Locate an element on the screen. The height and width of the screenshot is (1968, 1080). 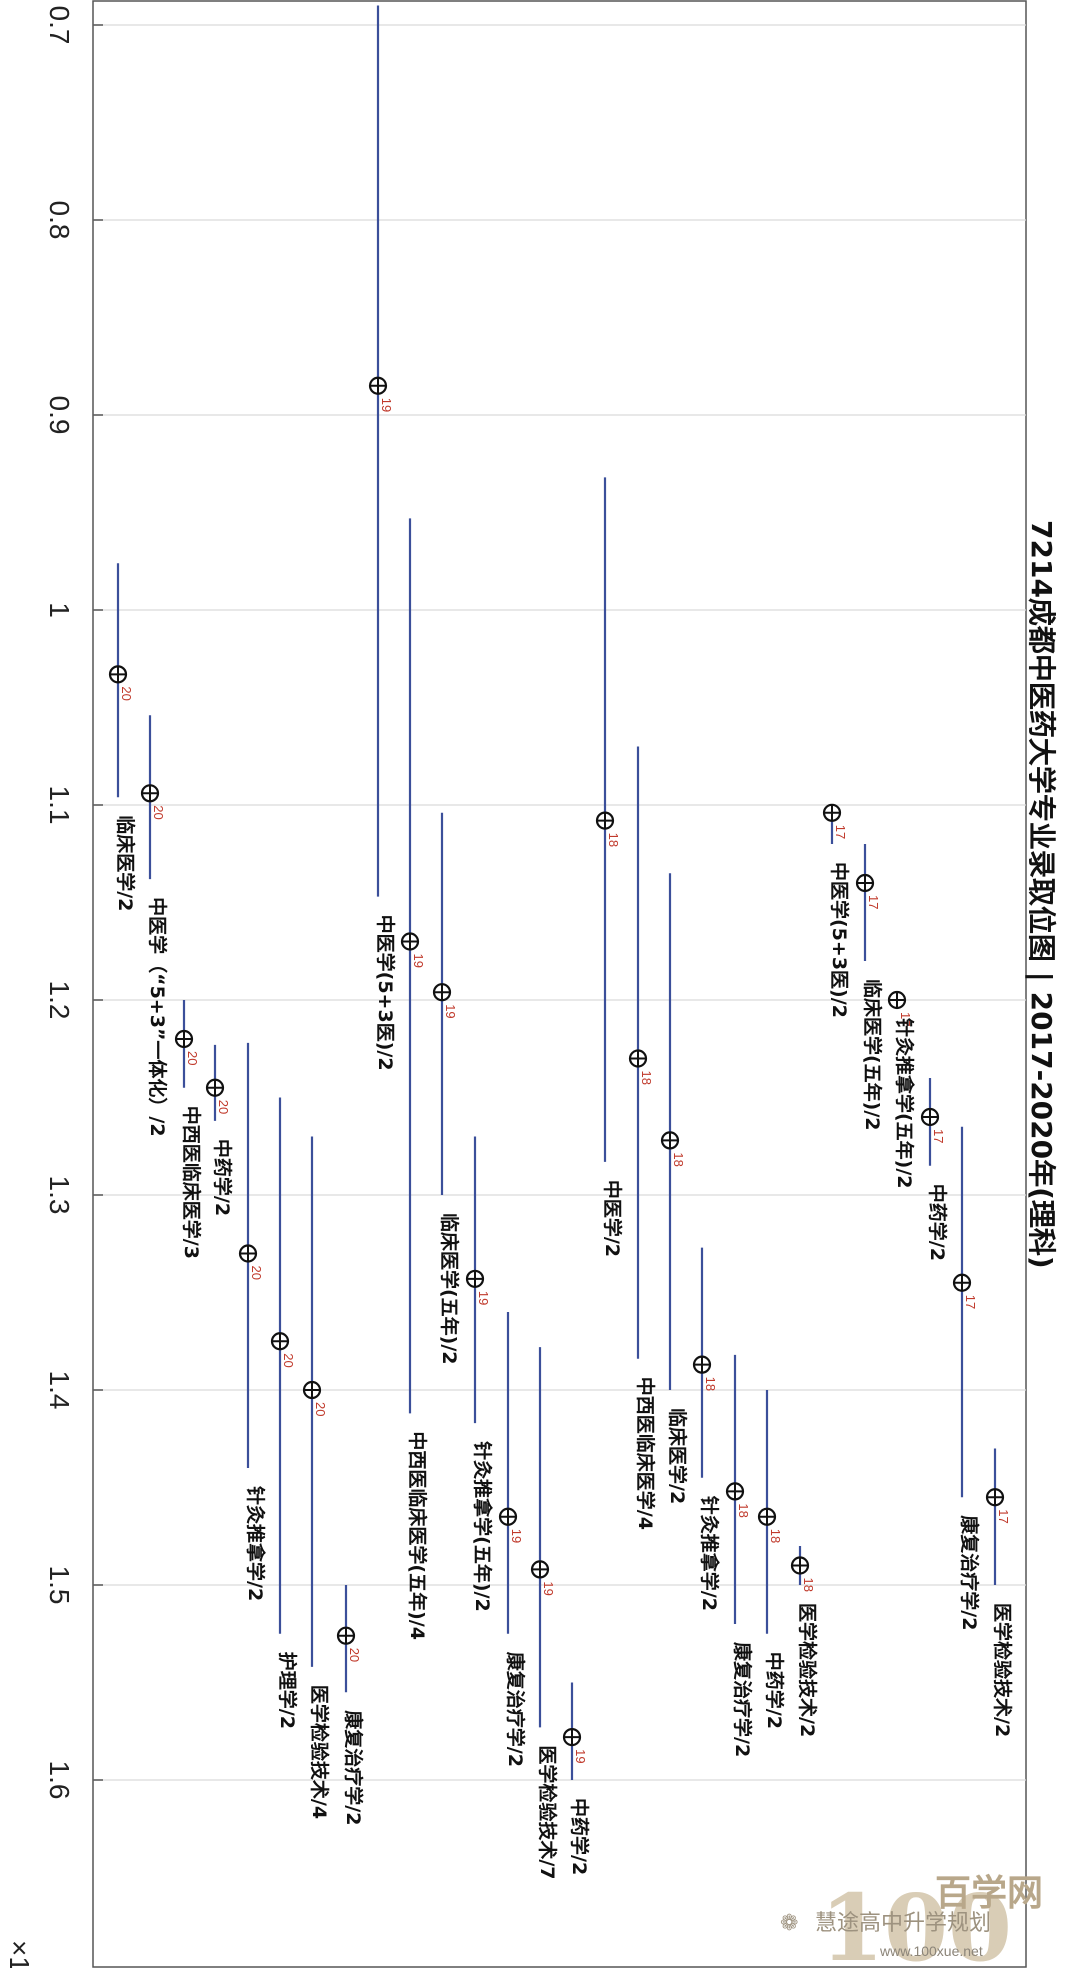
data-point-group: 20 针灸推拿学/2 is located at coordinates (252, 1321).